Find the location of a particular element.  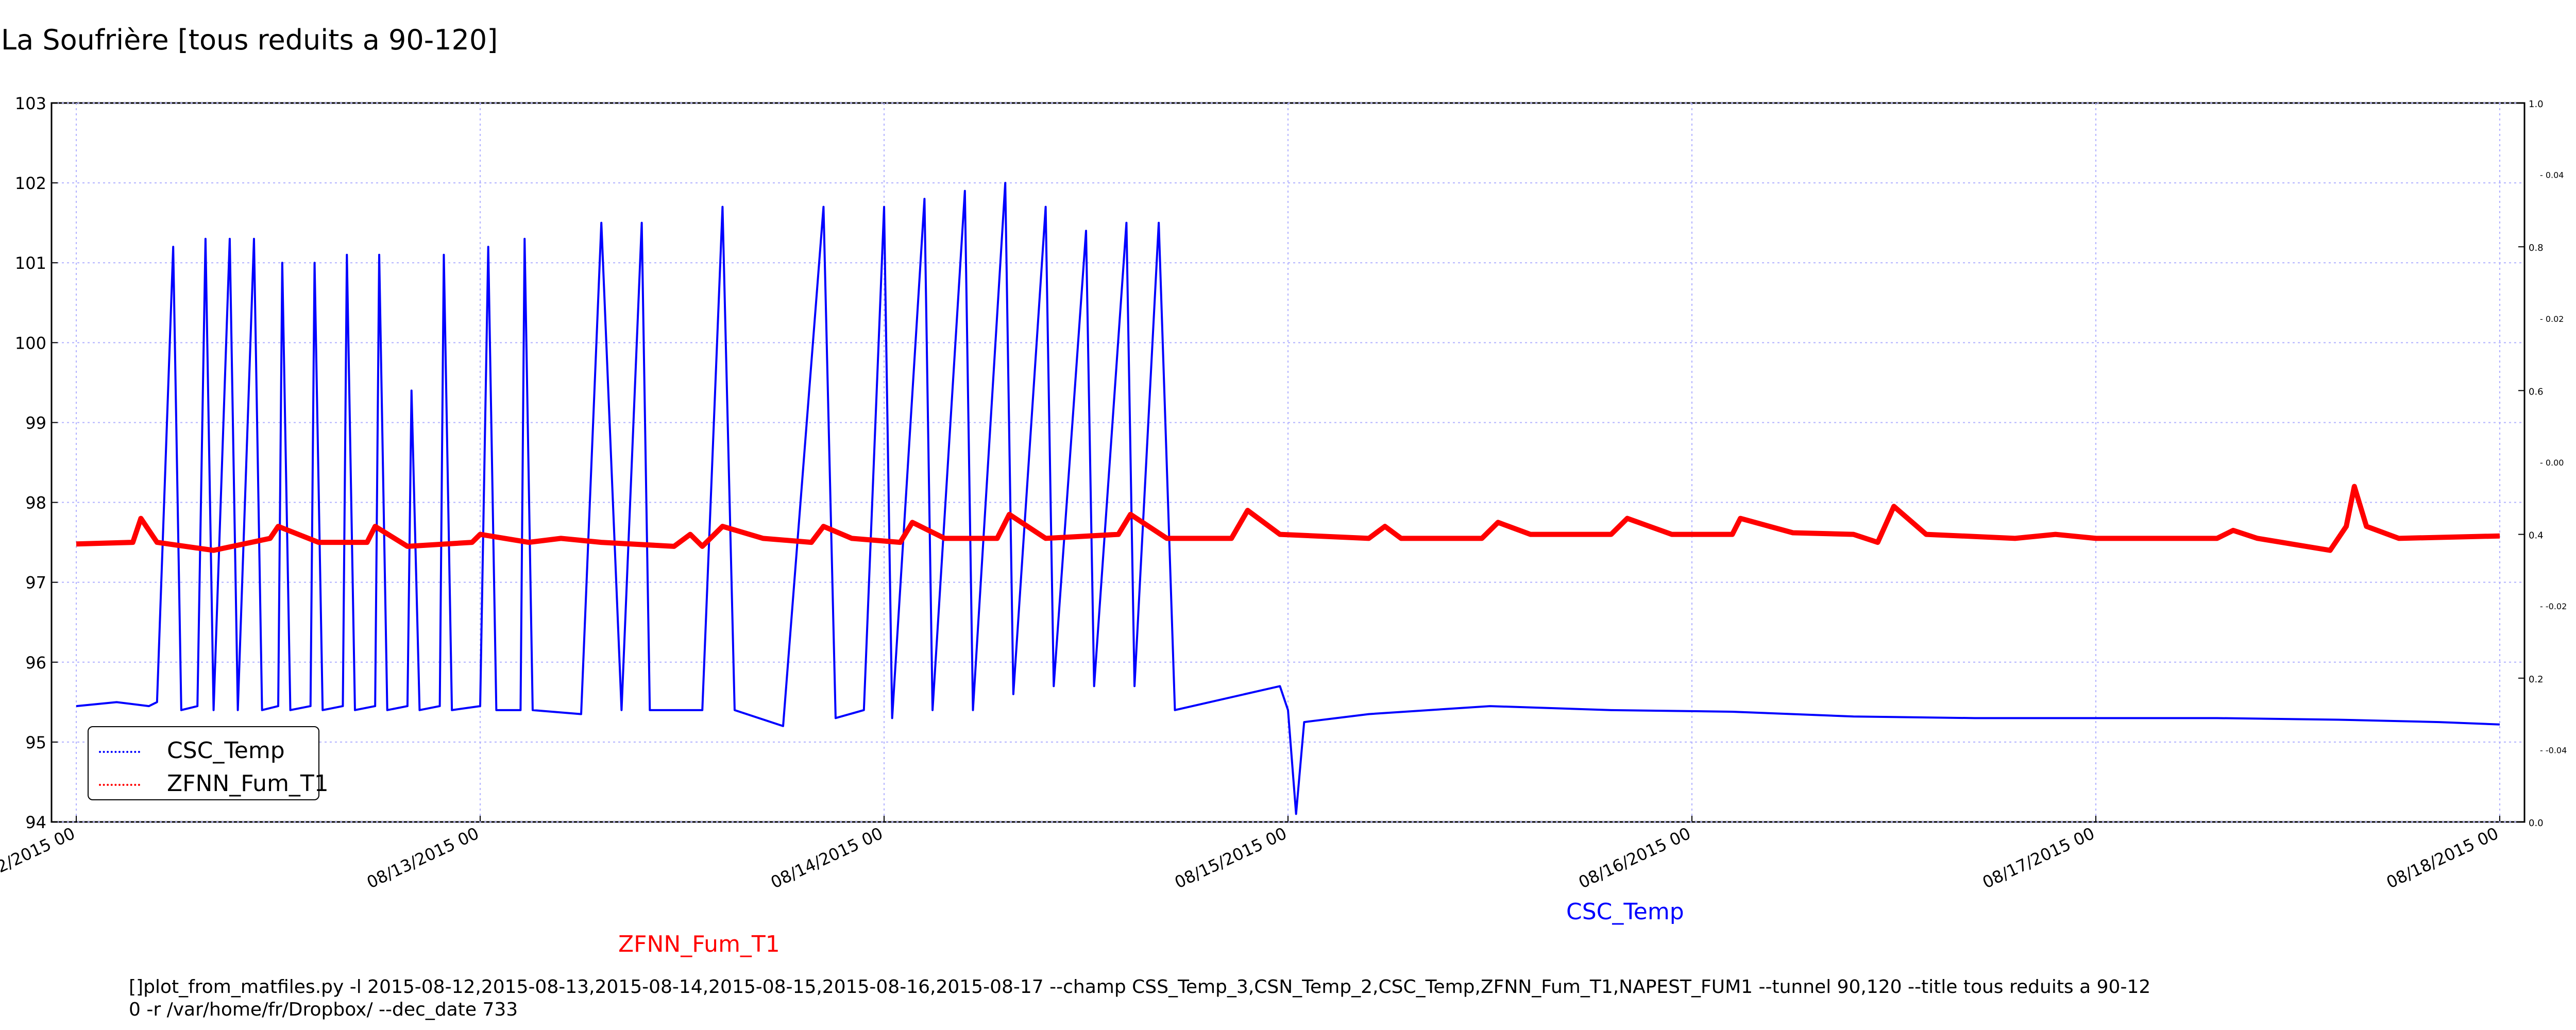

series-label-zfnn: ZFNN_Fum_T1 is located at coordinates (699, 944).